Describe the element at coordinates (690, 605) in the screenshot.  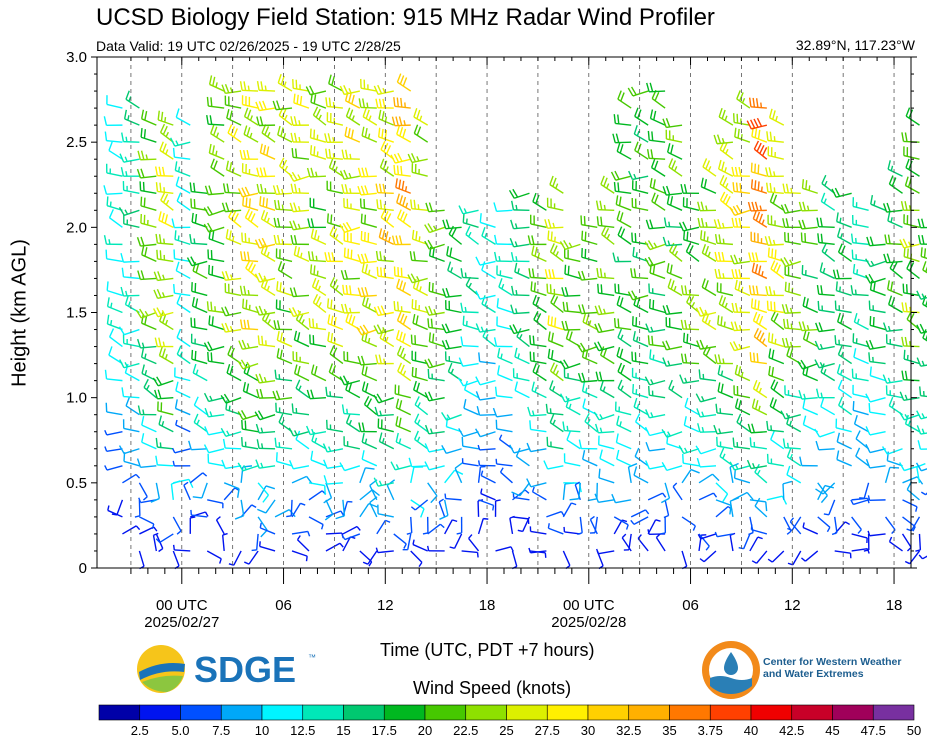
I see `x-tick-label: 06` at that location.